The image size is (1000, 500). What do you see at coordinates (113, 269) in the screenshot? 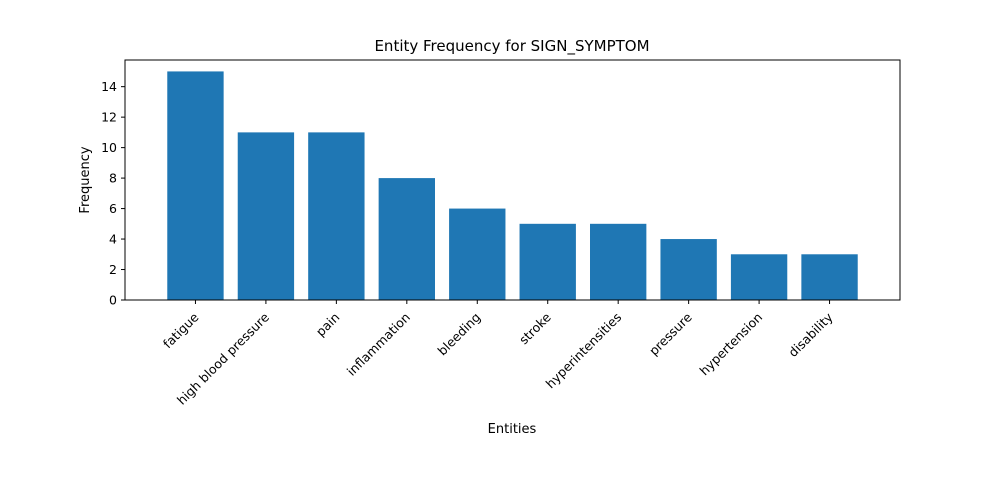
I see `y-tick-label: 2` at bounding box center [113, 269].